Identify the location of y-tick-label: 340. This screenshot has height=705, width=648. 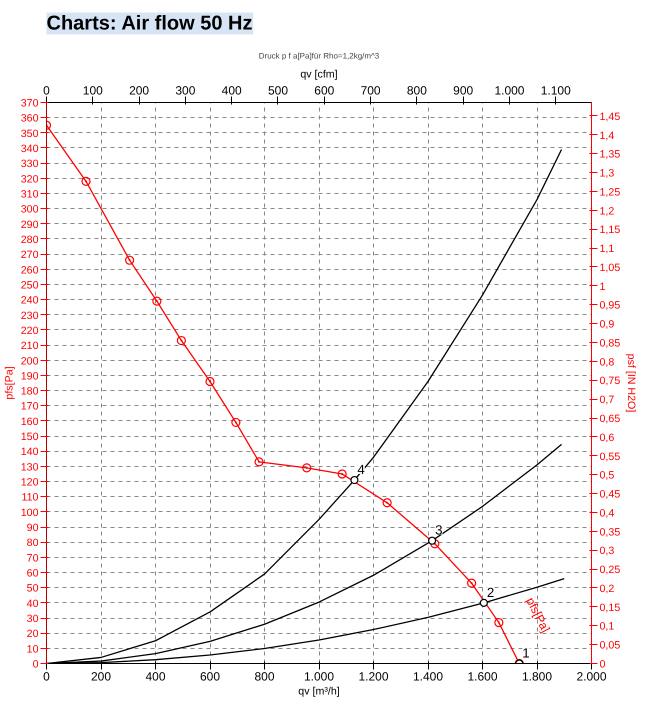
(29, 148).